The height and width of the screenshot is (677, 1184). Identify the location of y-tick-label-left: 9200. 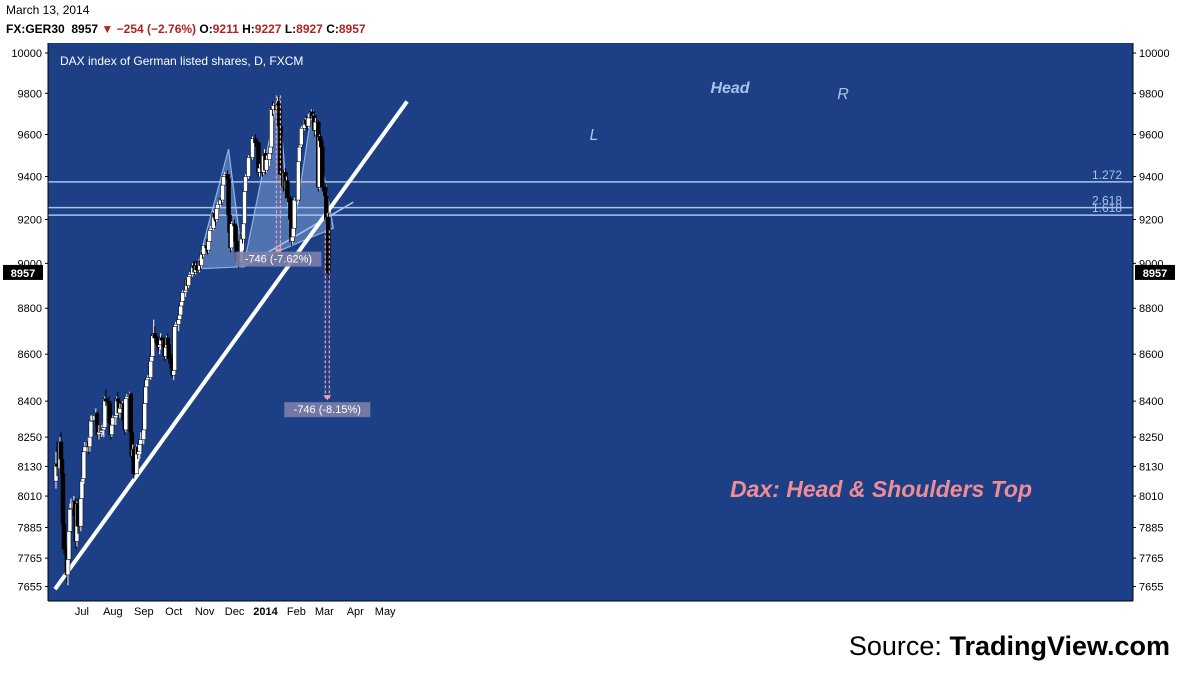
(30, 220).